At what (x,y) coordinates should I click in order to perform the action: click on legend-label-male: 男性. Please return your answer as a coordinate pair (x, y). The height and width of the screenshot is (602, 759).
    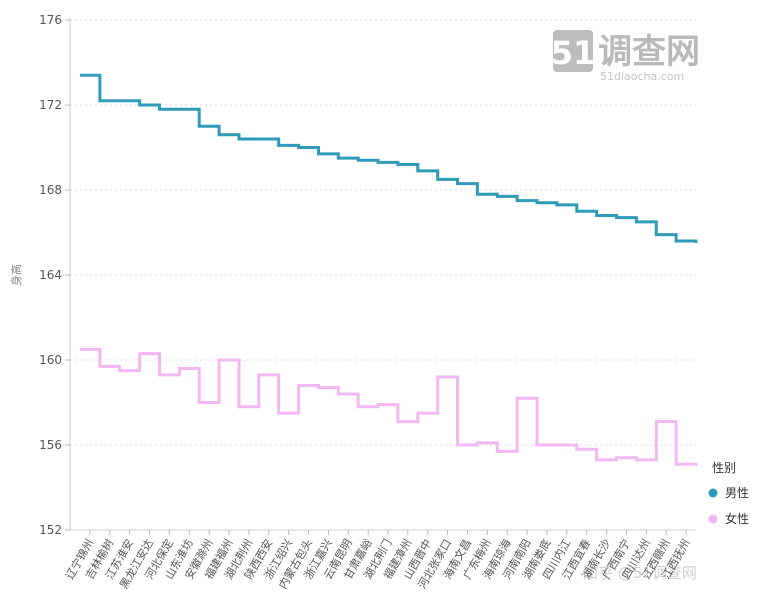
    Looking at the image, I should click on (737, 493).